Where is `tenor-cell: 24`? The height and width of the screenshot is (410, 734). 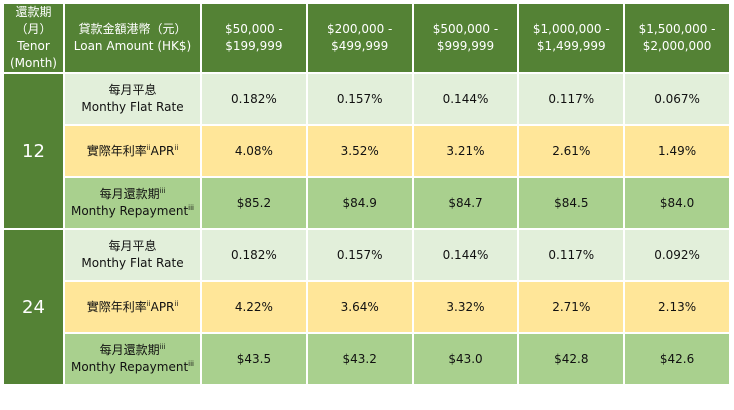 tenor-cell: 24 is located at coordinates (33, 307).